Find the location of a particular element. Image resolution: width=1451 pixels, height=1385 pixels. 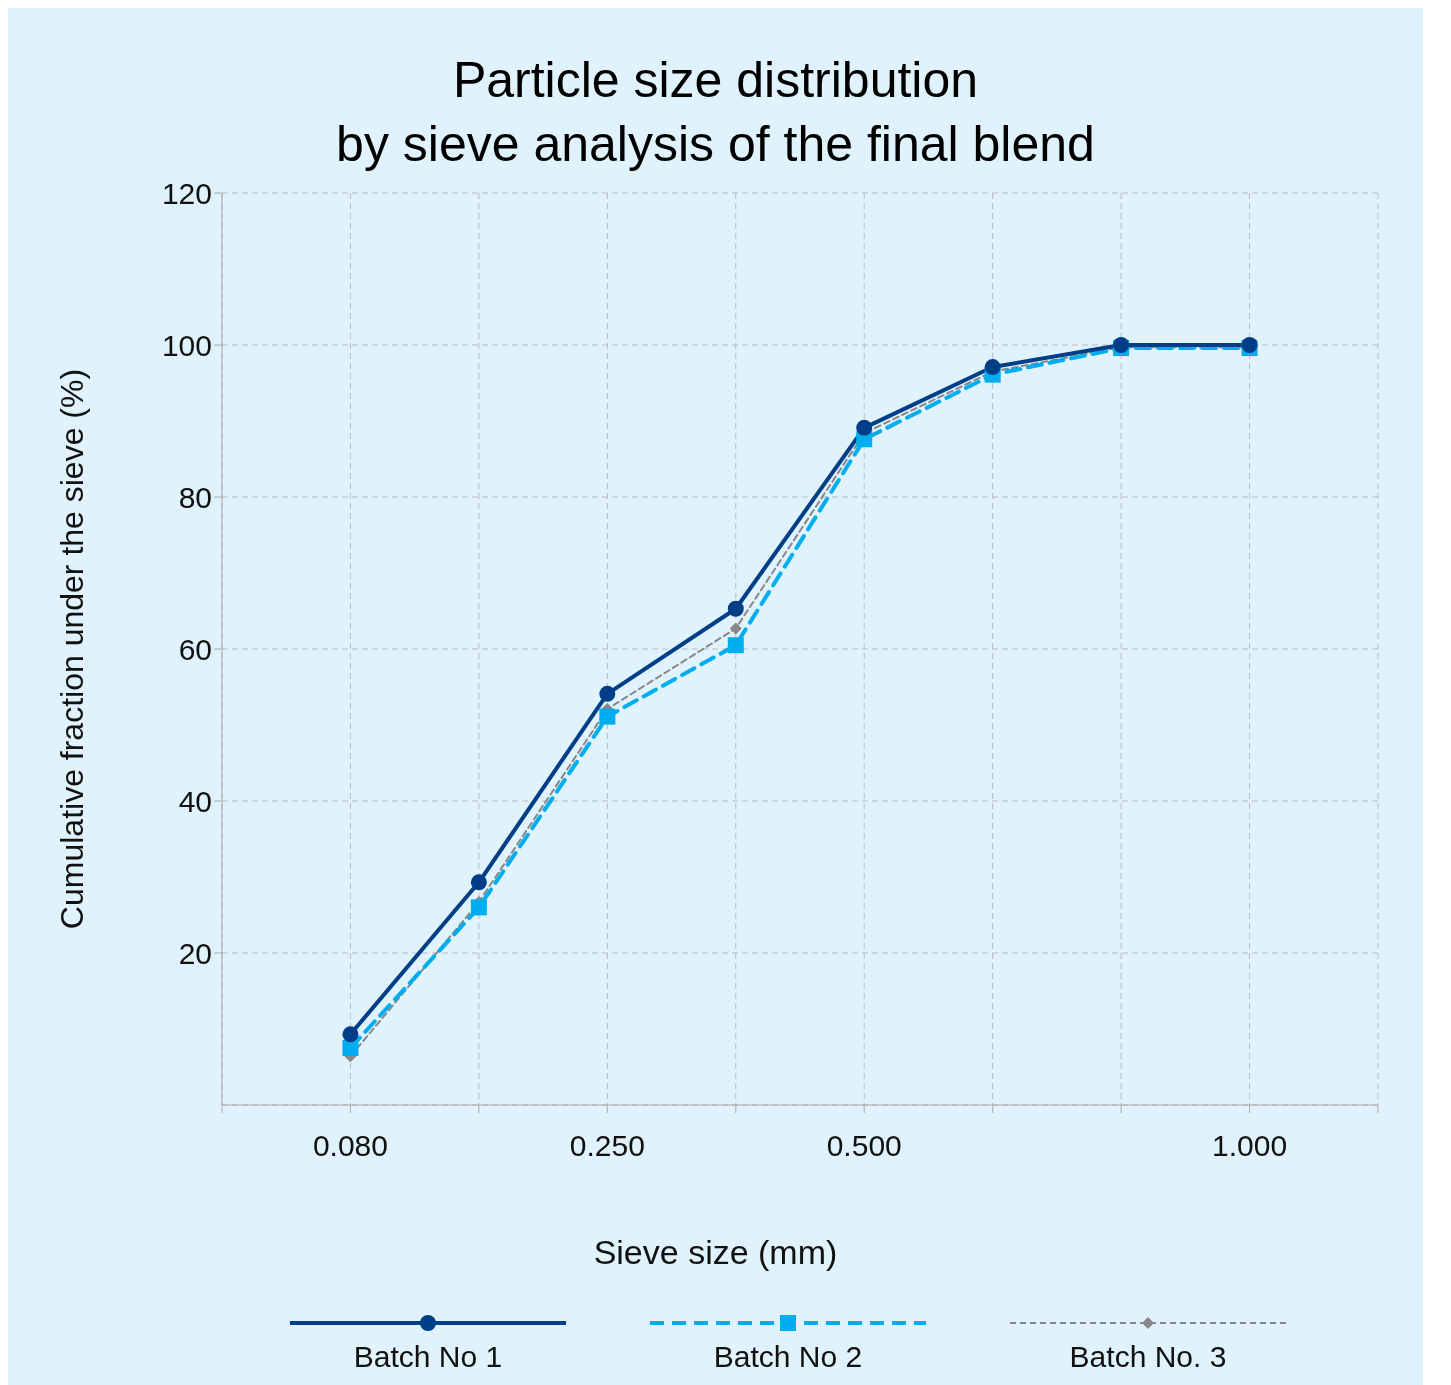

chart-title: Particle size distribution by sieve analysis of the final blend is located at coordinates (715, 112).